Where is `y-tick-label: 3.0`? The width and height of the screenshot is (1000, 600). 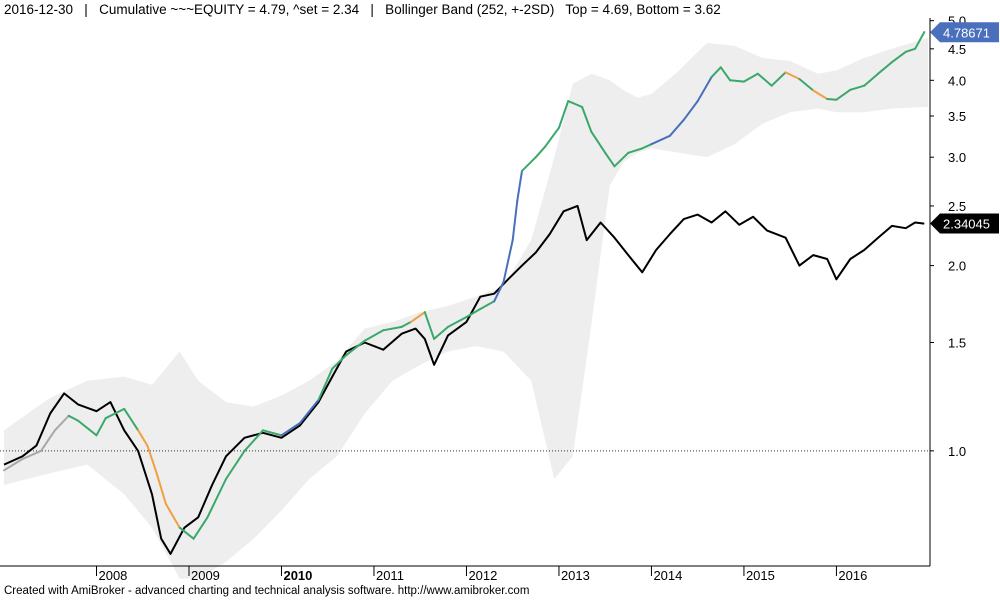
y-tick-label: 3.0 is located at coordinates (957, 157).